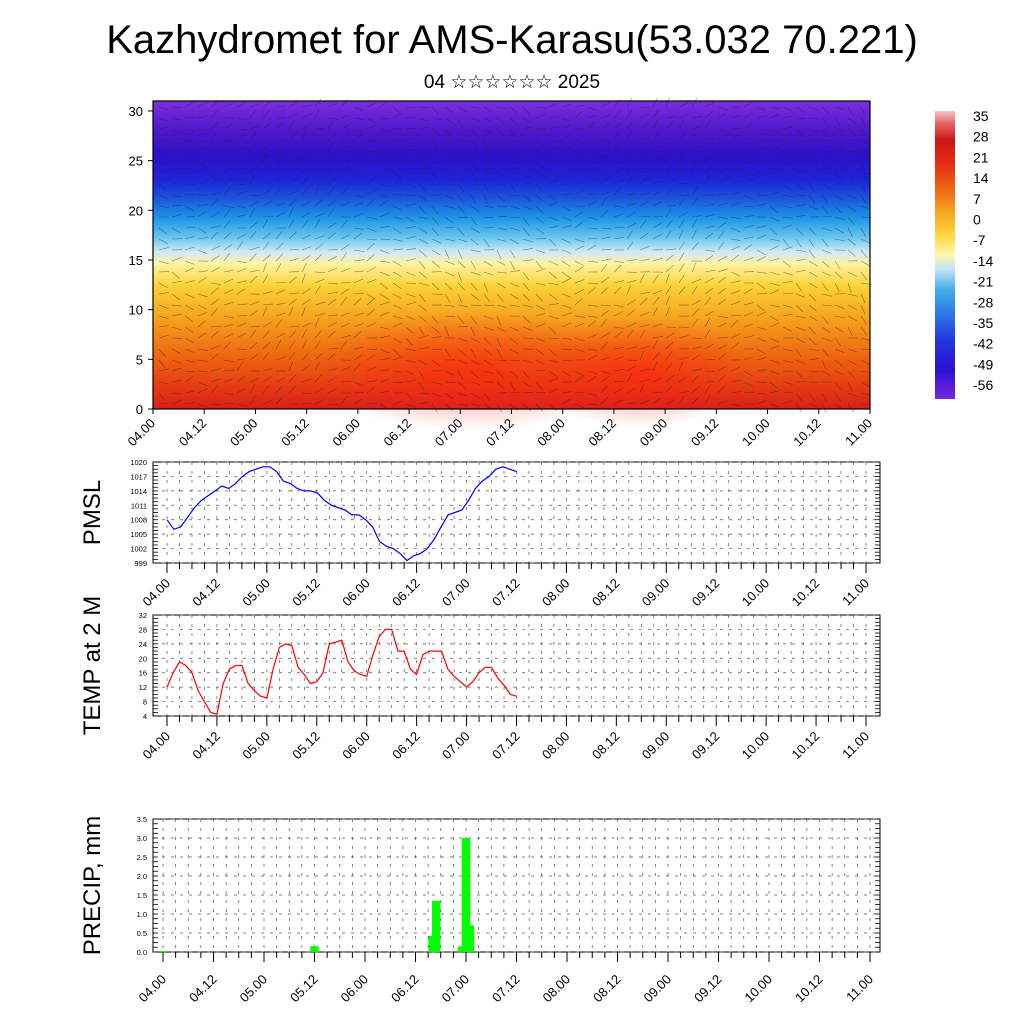 This screenshot has width=1024, height=1024. I want to click on temp-x-tick-label: 09.12, so click(706, 746).